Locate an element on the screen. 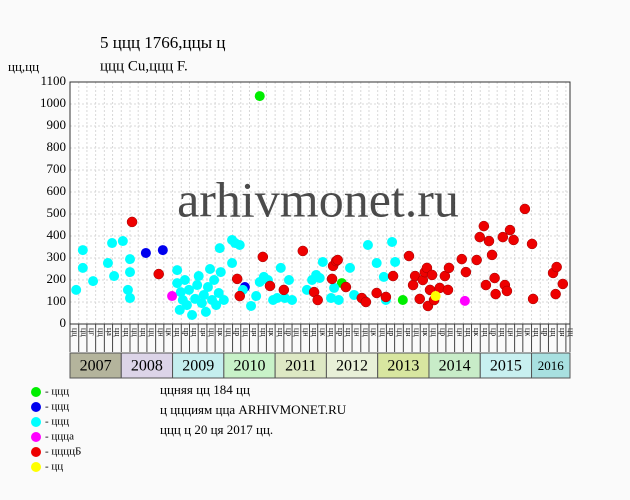 This screenshot has width=630, height=500. y-tick-label: 300 is located at coordinates (57, 256).